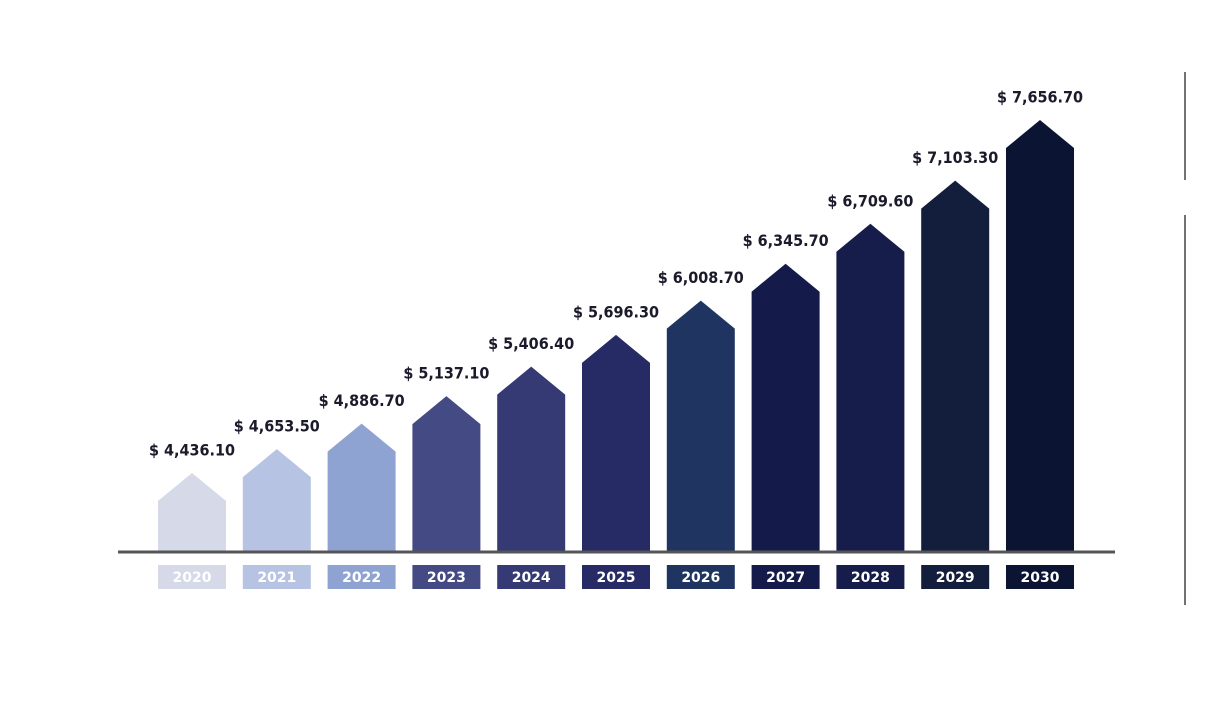 The image size is (1216, 720). What do you see at coordinates (446, 373) in the screenshot?
I see `value-label: $ 5,137.10` at bounding box center [446, 373].